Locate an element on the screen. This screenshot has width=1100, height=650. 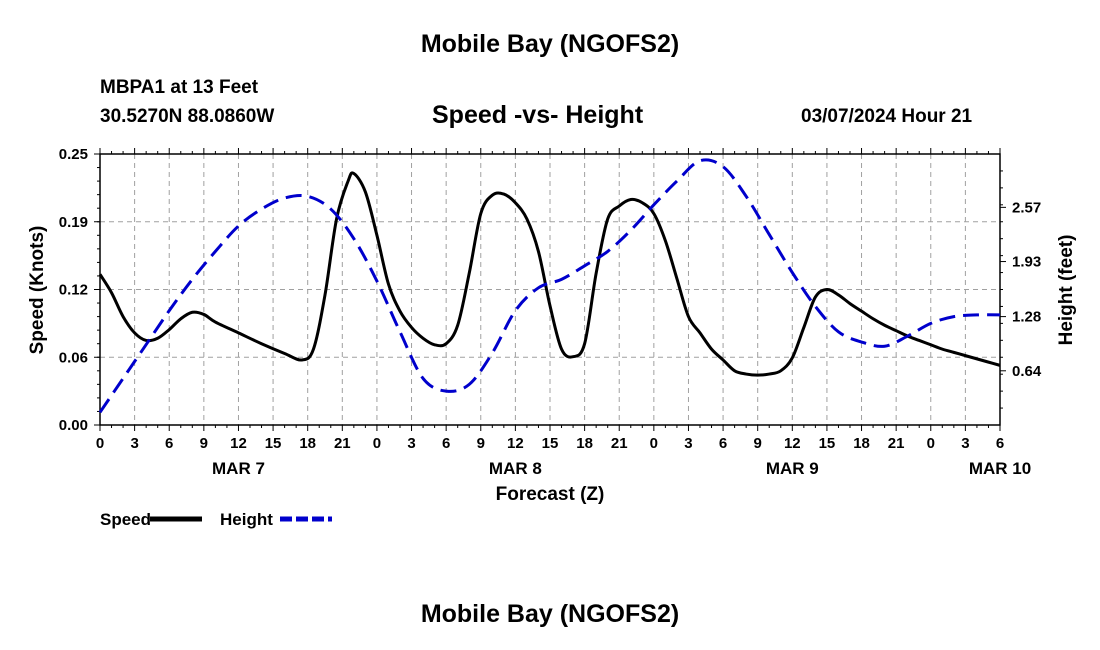
legend-label-speed: Speed is located at coordinates (125, 519).